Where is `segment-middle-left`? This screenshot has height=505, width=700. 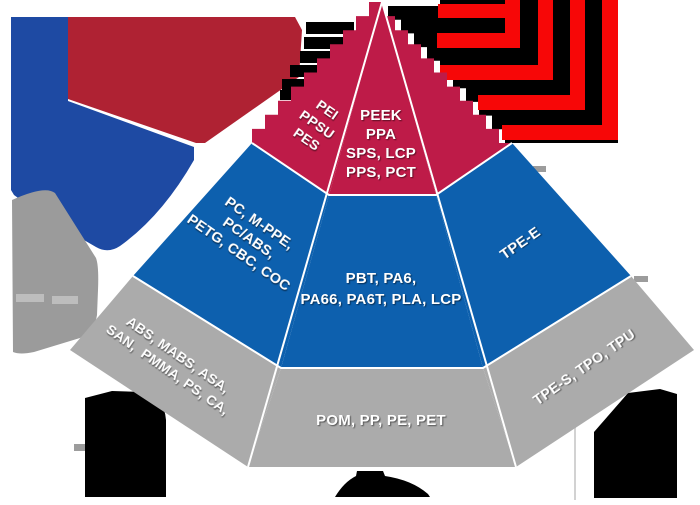
segment-middle-left is located at coordinates (231, 255).